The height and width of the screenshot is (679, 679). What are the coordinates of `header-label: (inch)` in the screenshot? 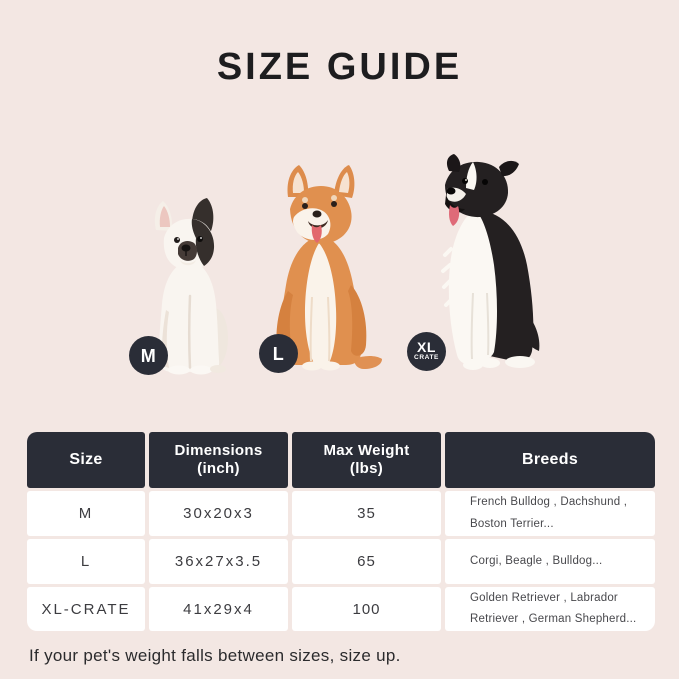 It's located at (218, 468).